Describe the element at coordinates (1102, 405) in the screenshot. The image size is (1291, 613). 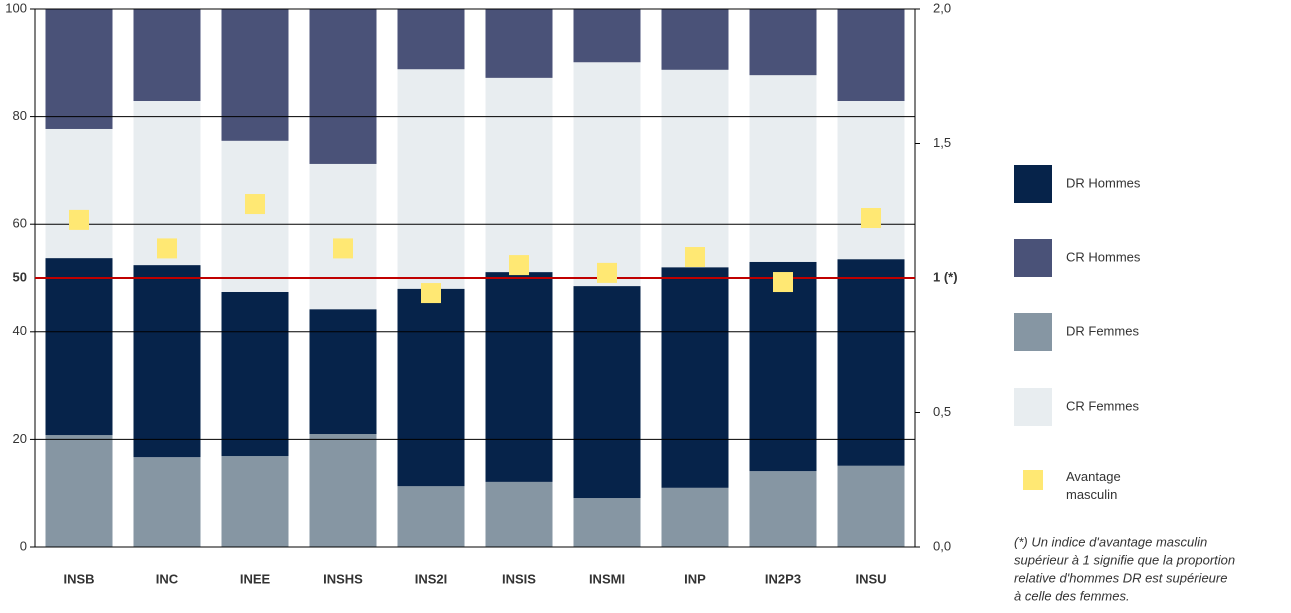
I see `legend-label: CR Femmes` at that location.